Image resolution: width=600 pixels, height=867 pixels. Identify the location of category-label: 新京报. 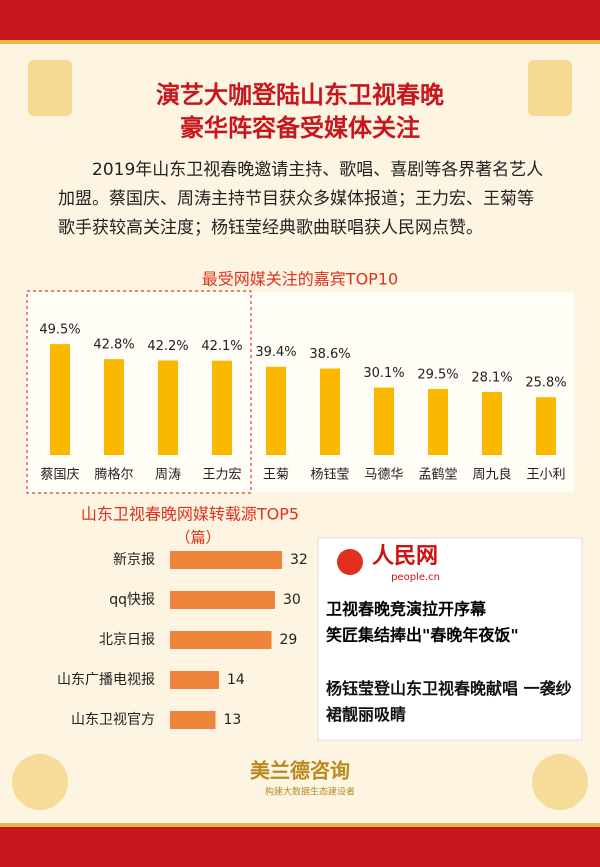
(134, 560).